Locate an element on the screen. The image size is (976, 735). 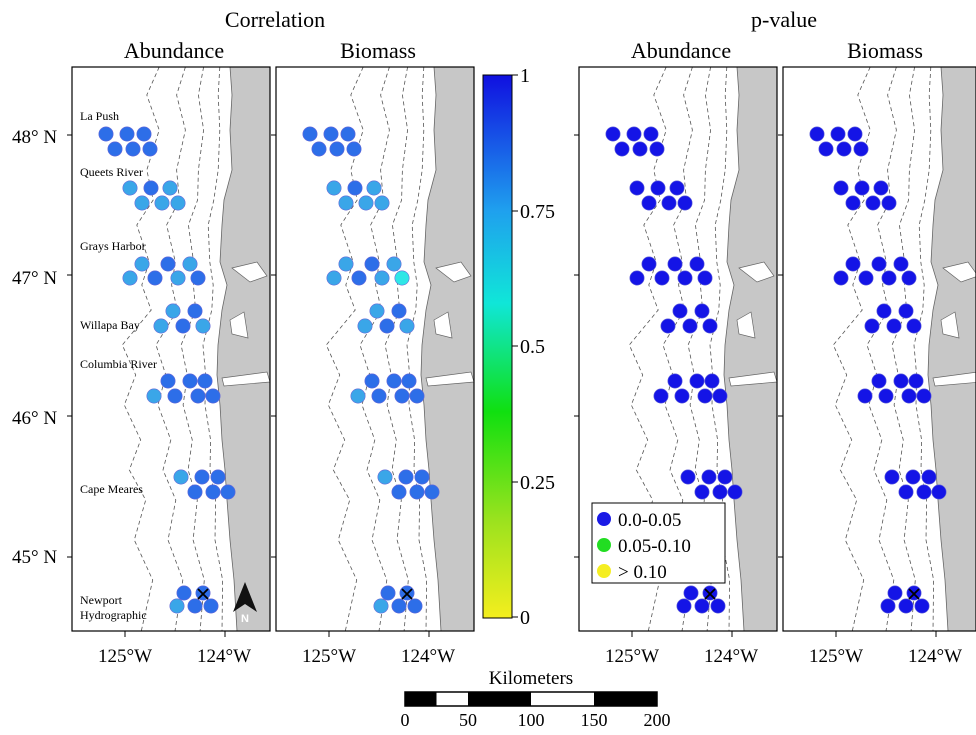
legend-swatch-marginal is located at coordinates (604, 545).